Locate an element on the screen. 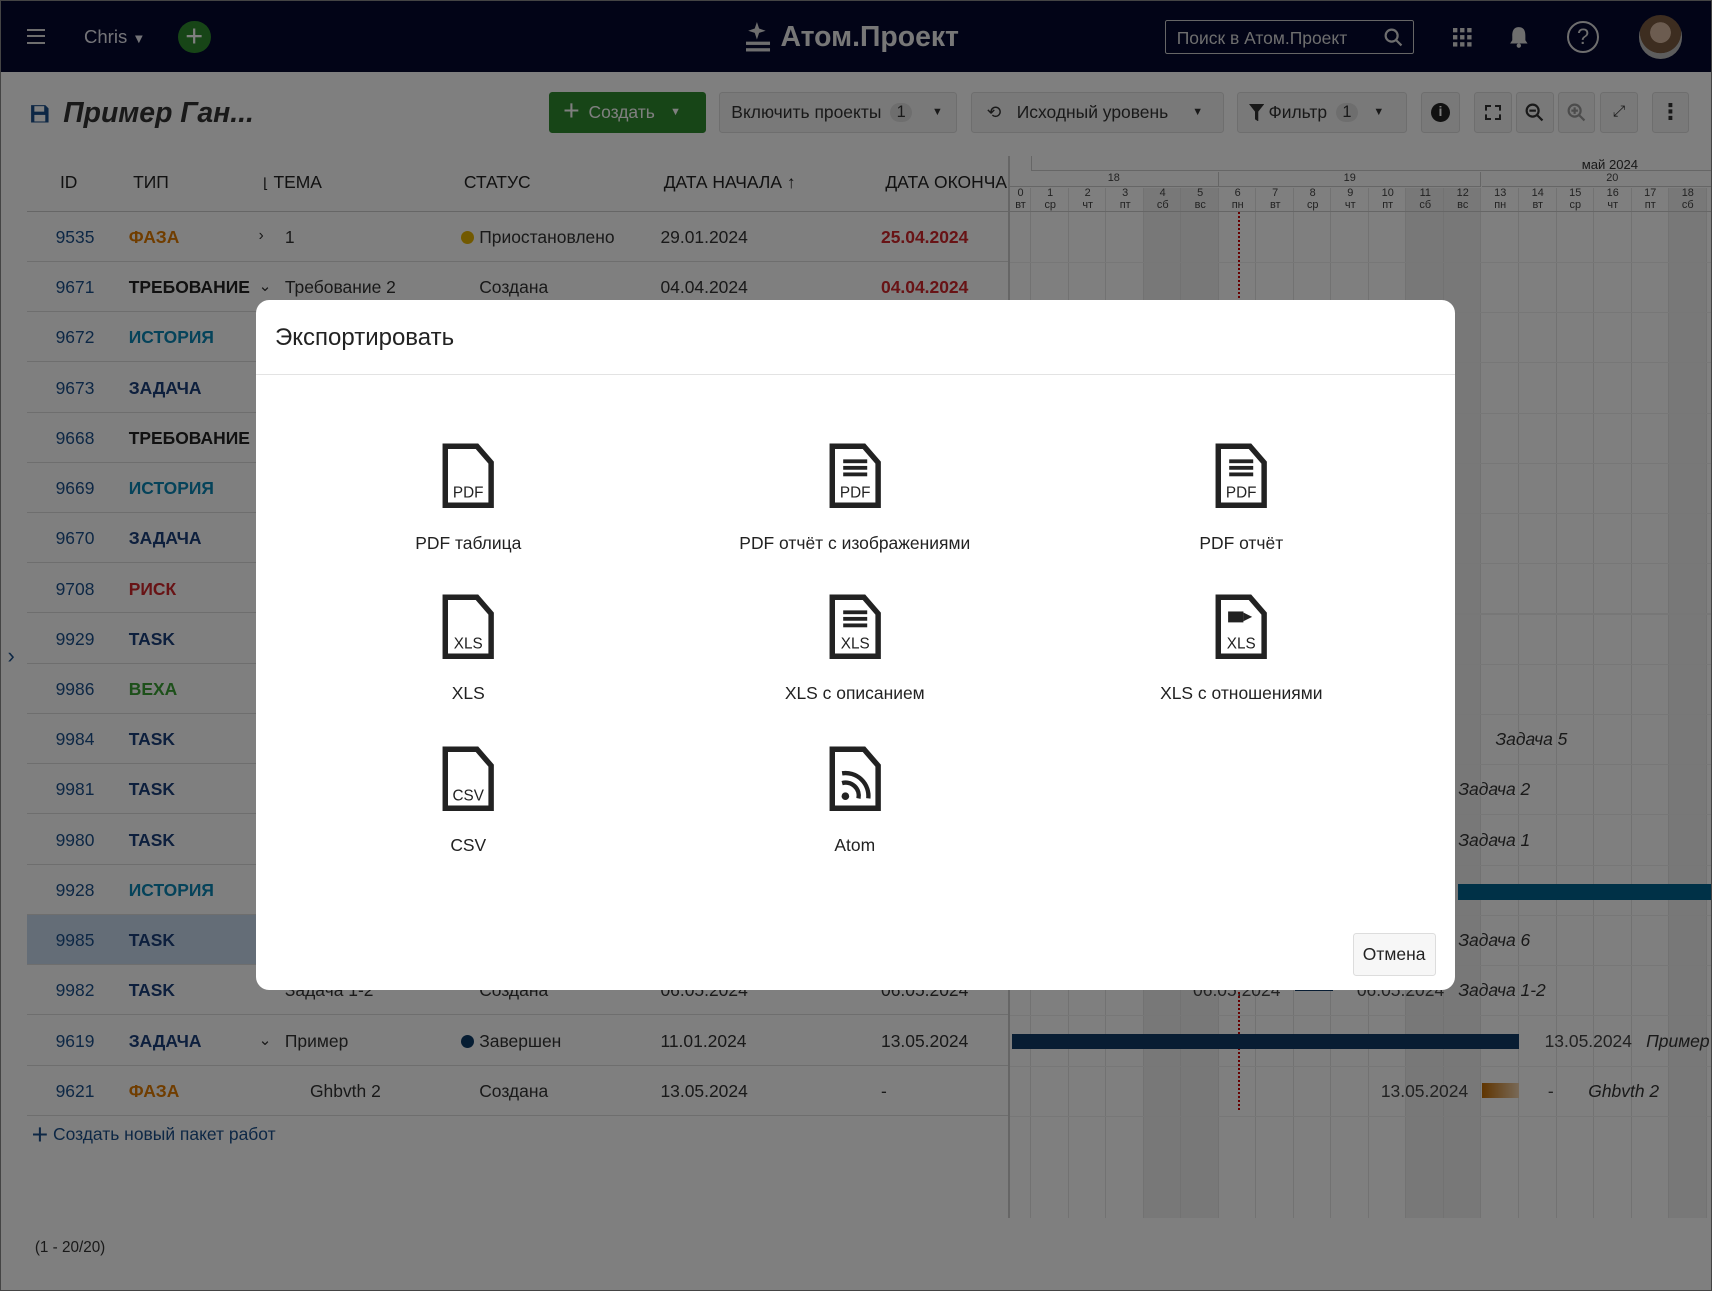  export-option: CSV CSV is located at coordinates (469, 801).